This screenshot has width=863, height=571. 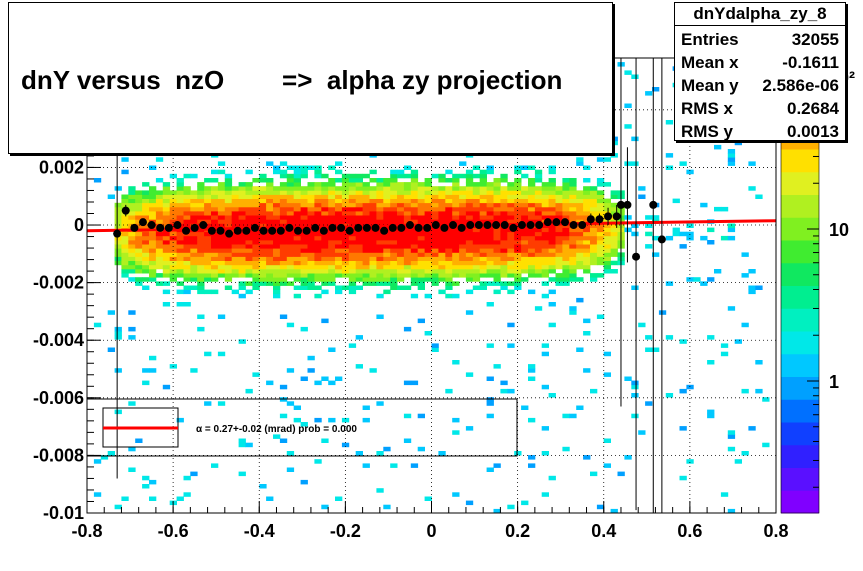 I want to click on colorbar-tick-label: 10, so click(x=839, y=230).